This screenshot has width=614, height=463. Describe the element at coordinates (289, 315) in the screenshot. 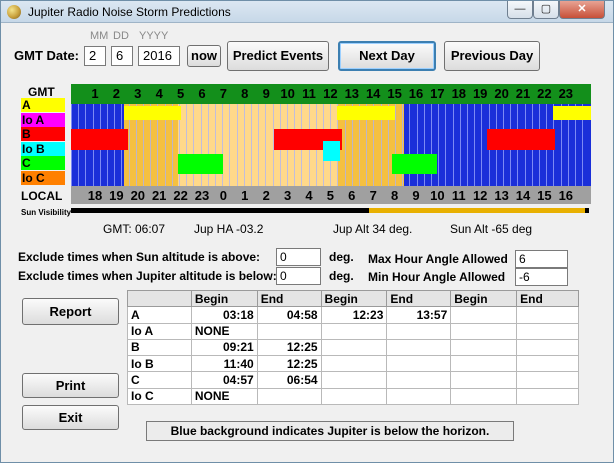

I see `table-cell: 04:58` at that location.